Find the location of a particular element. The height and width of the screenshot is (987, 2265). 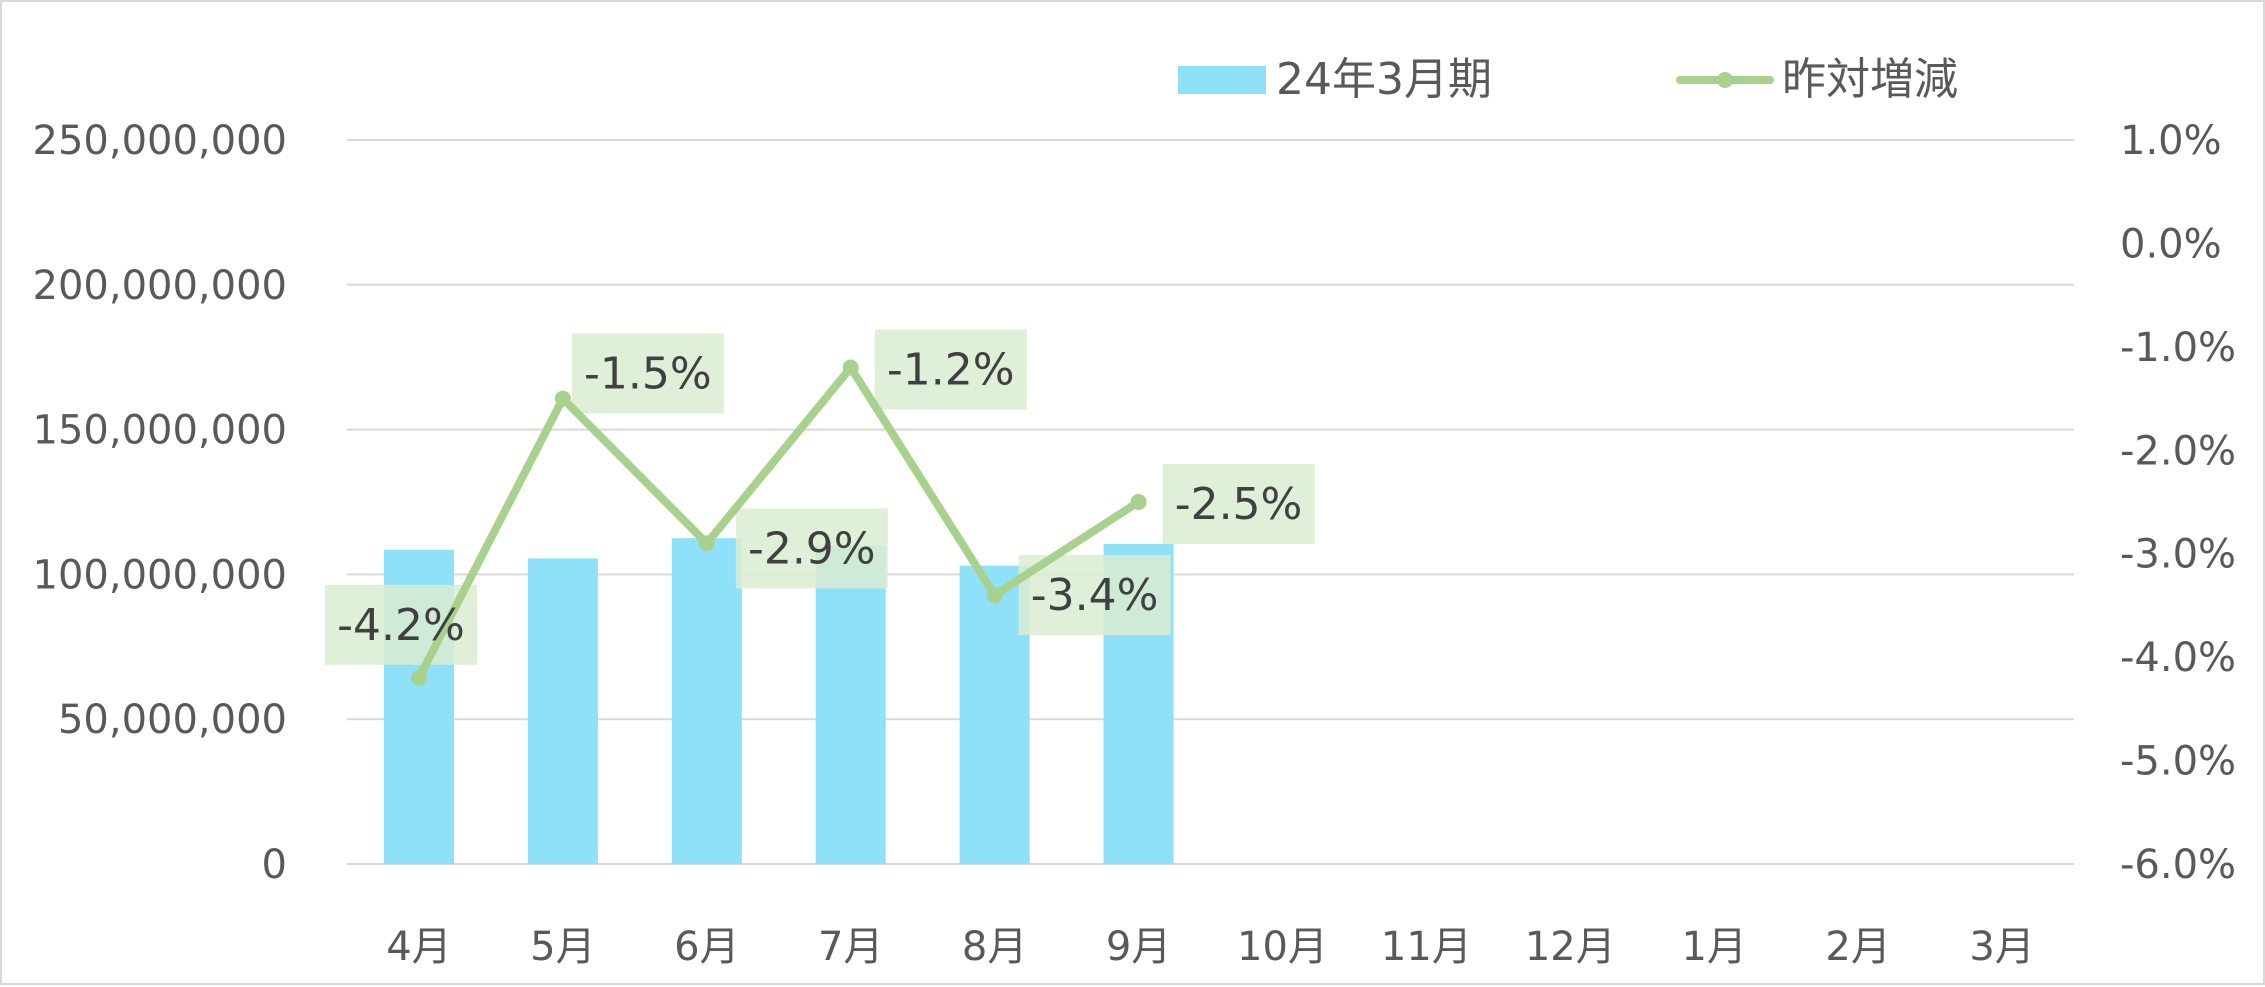

data-label: -4.2% is located at coordinates (401, 625).